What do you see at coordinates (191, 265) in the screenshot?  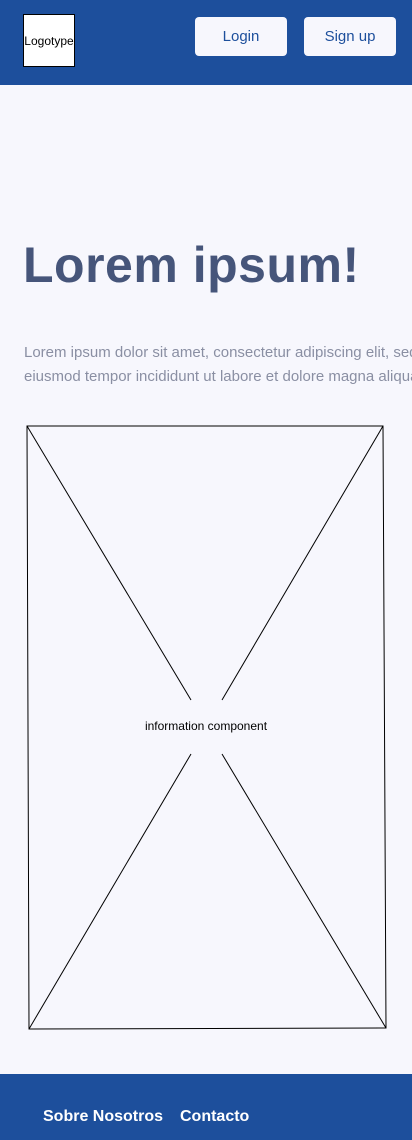 I see `hero-title: Lorem ipsum!` at bounding box center [191, 265].